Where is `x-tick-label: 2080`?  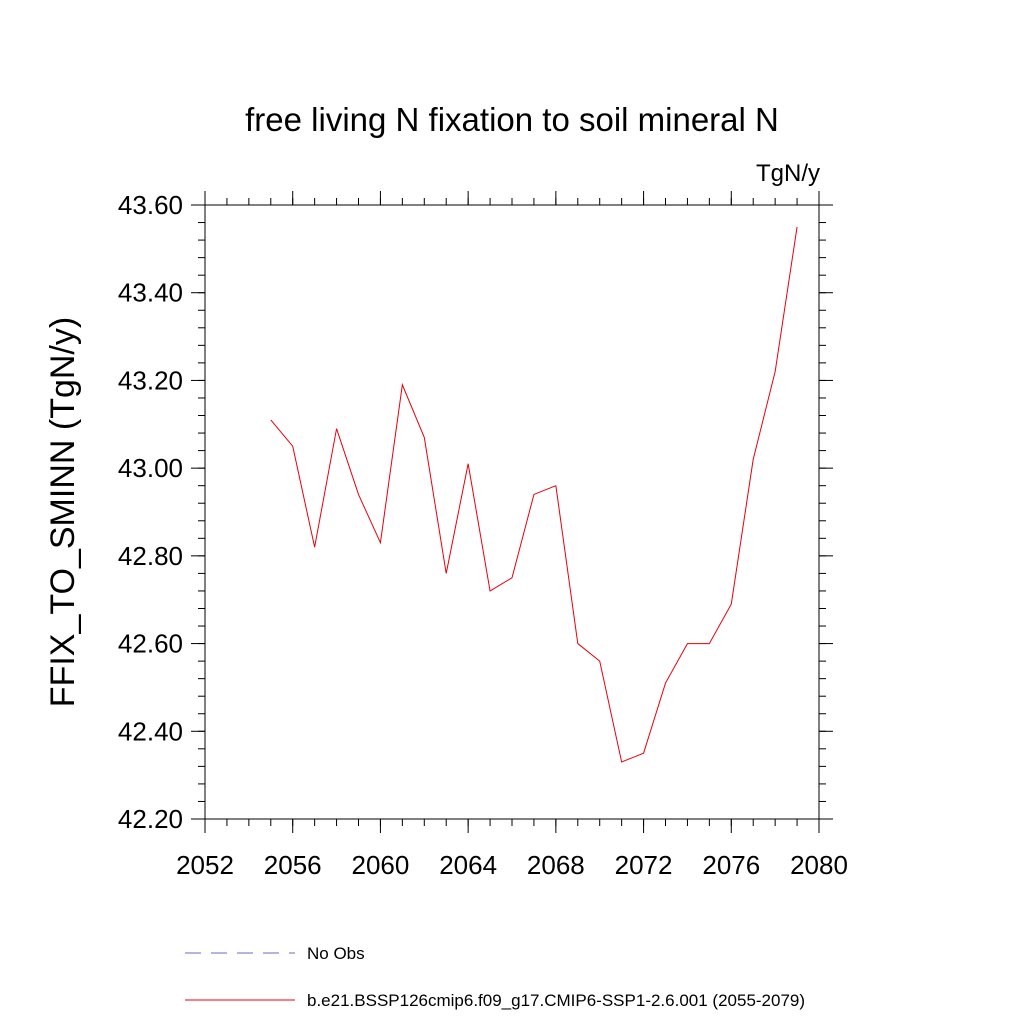
x-tick-label: 2080 is located at coordinates (819, 865).